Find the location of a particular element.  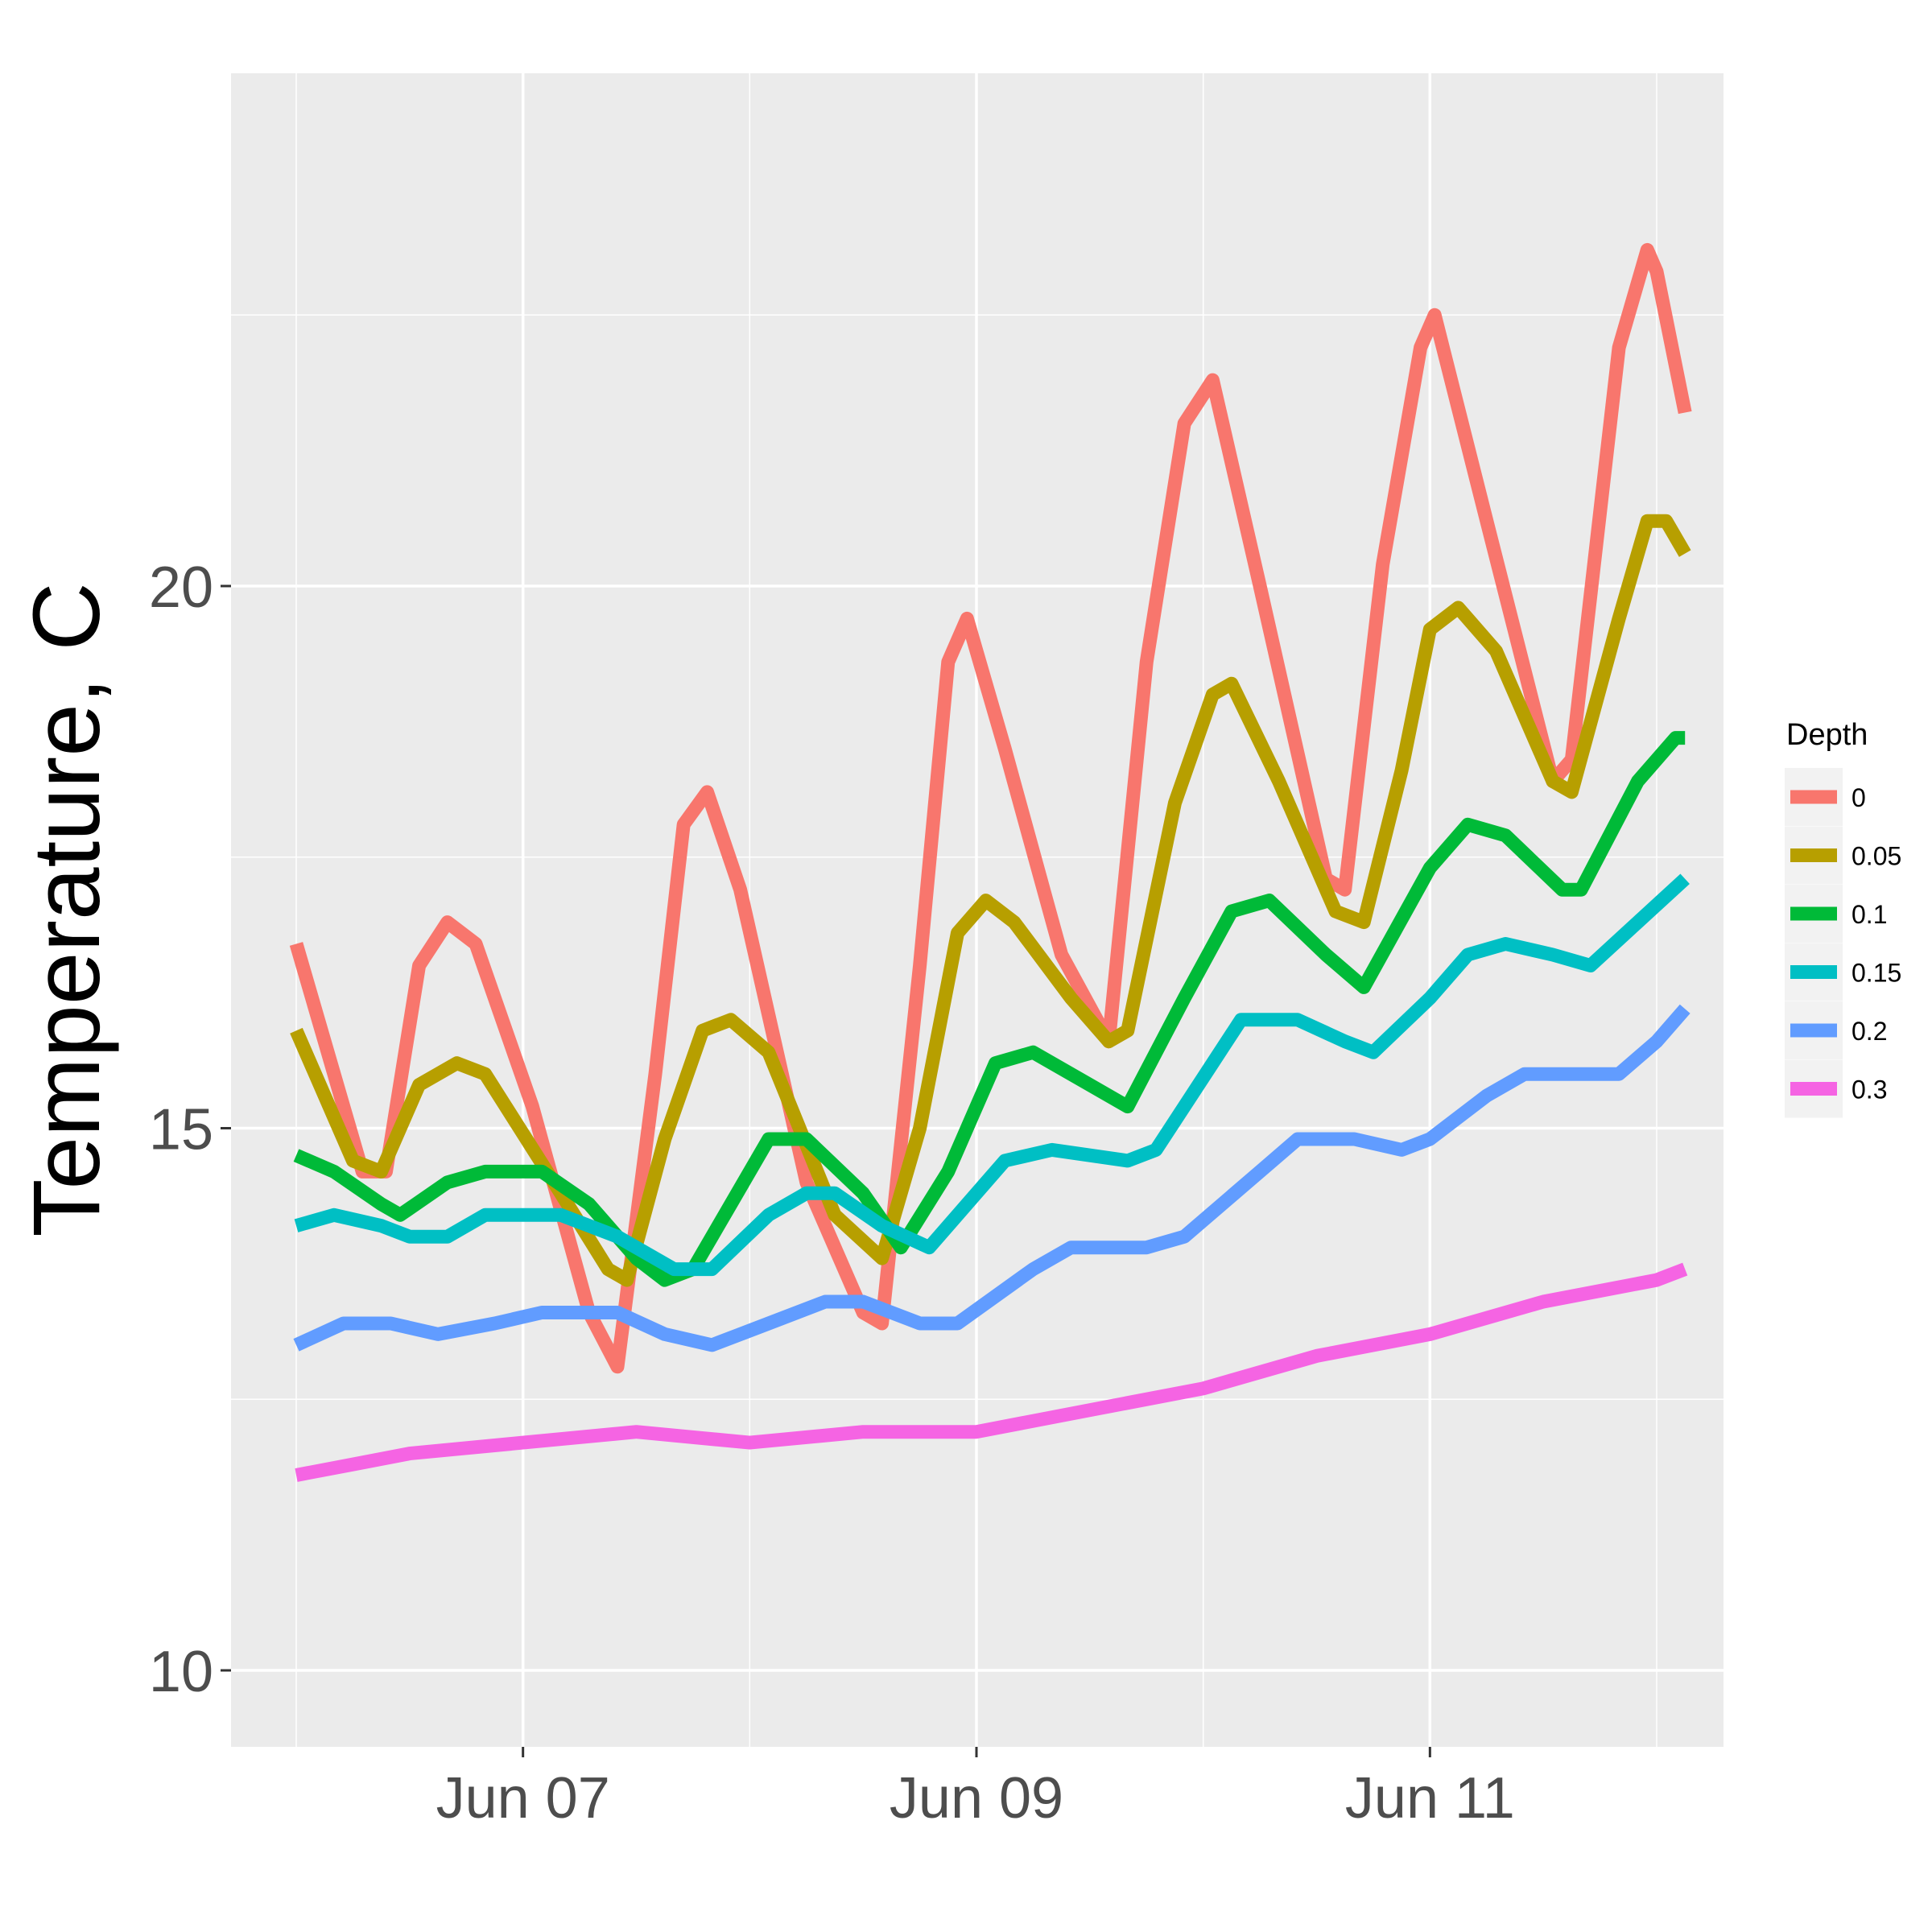

y-tick-label: 20 is located at coordinates (181, 587).